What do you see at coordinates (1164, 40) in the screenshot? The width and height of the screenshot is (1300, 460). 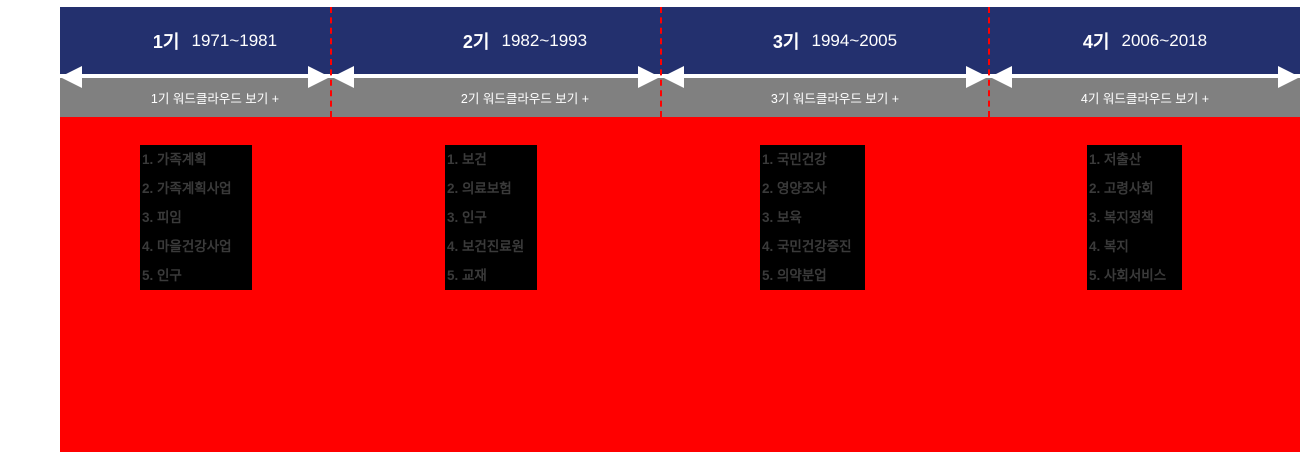 I see `period-range: 2006~2018` at bounding box center [1164, 40].